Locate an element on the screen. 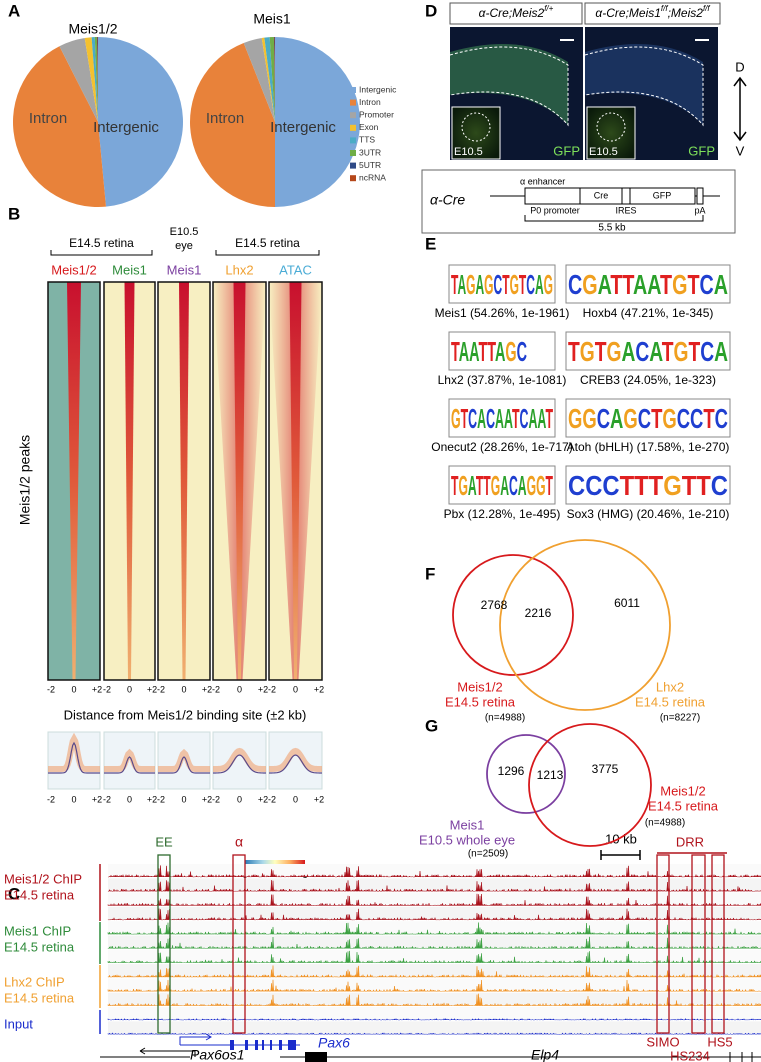 The height and width of the screenshot is (1062, 761). dv-arrow is located at coordinates (740, 109).